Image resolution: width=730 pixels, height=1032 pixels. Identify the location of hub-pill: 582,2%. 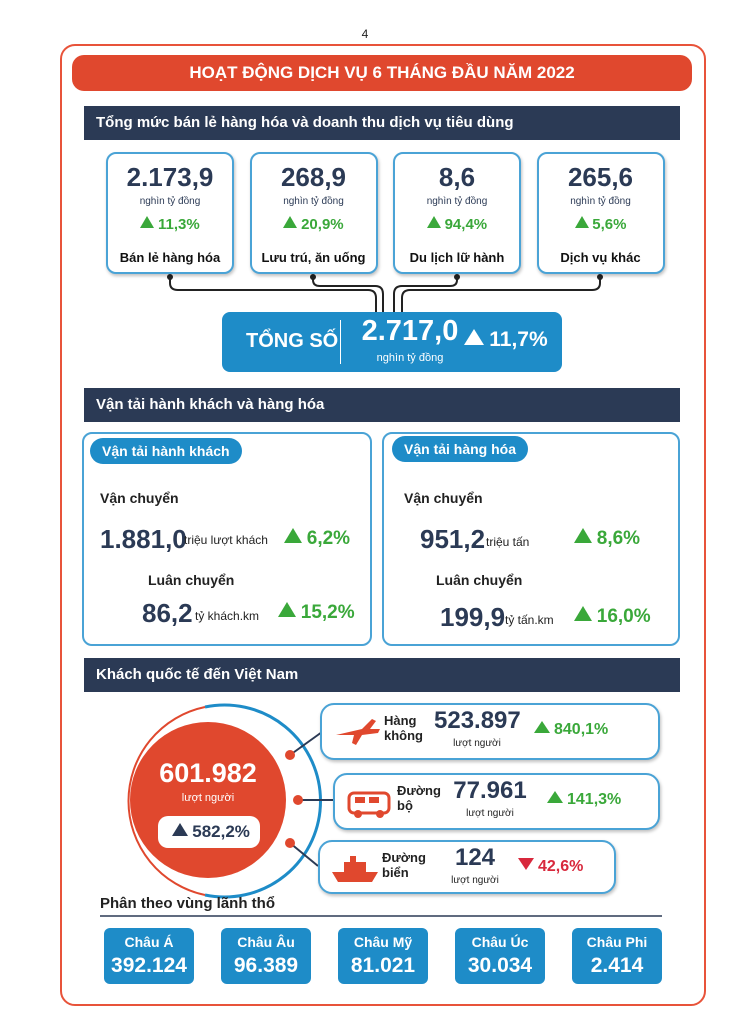
(209, 832).